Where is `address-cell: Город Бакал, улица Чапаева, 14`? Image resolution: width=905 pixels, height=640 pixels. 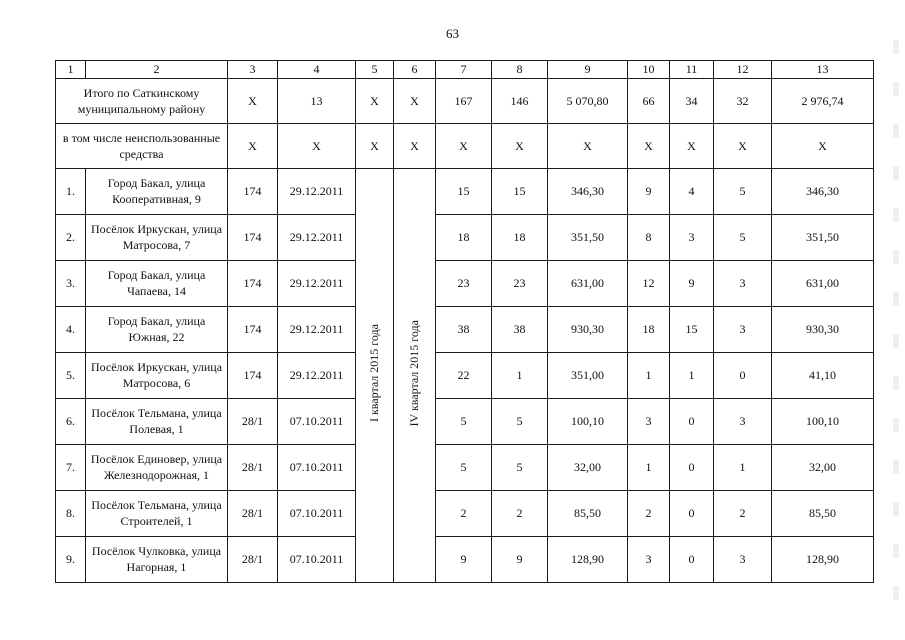
address-cell: Город Бакал, улица Чапаева, 14 is located at coordinates (156, 283).